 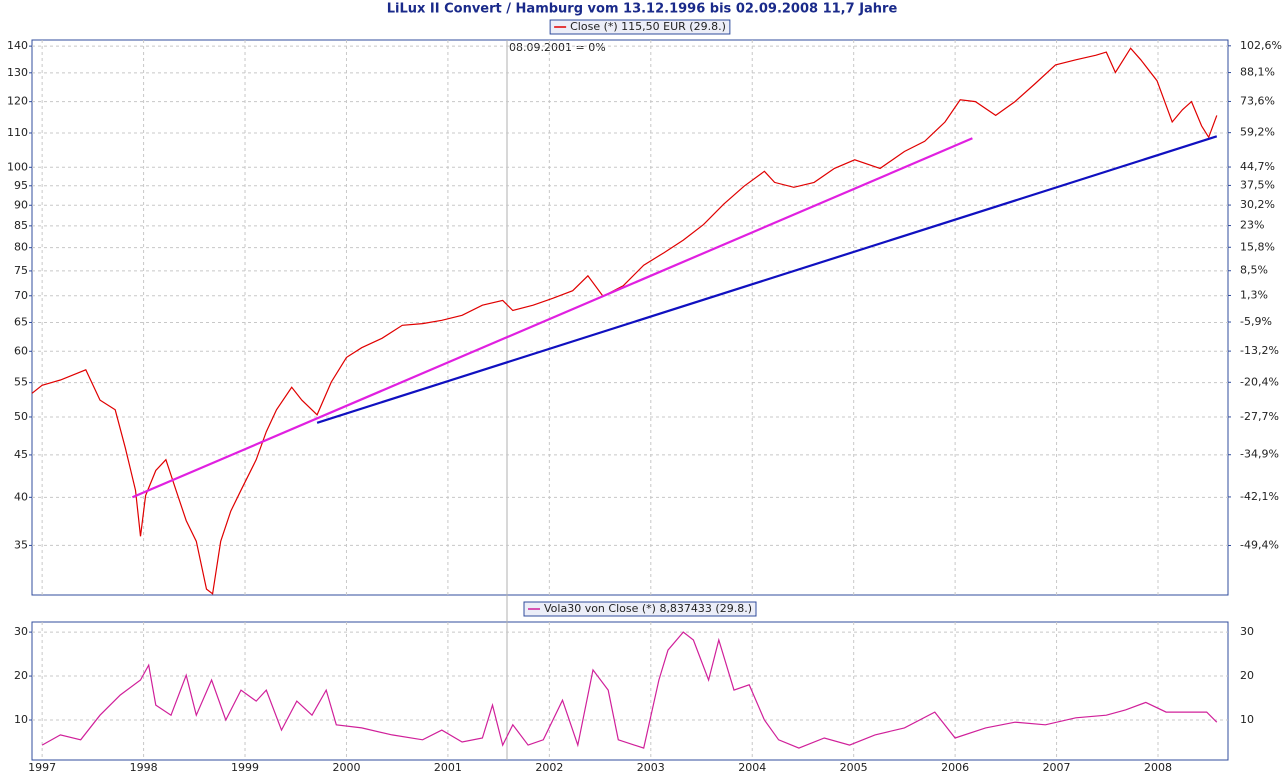 I want to click on x-tick-label: 2005, so click(x=854, y=767).